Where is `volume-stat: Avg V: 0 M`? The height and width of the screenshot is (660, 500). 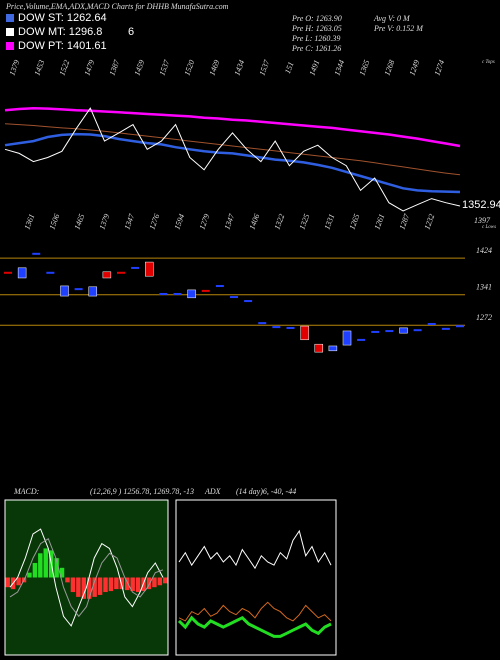
volume-stat: Avg V: 0 M is located at coordinates (392, 18).